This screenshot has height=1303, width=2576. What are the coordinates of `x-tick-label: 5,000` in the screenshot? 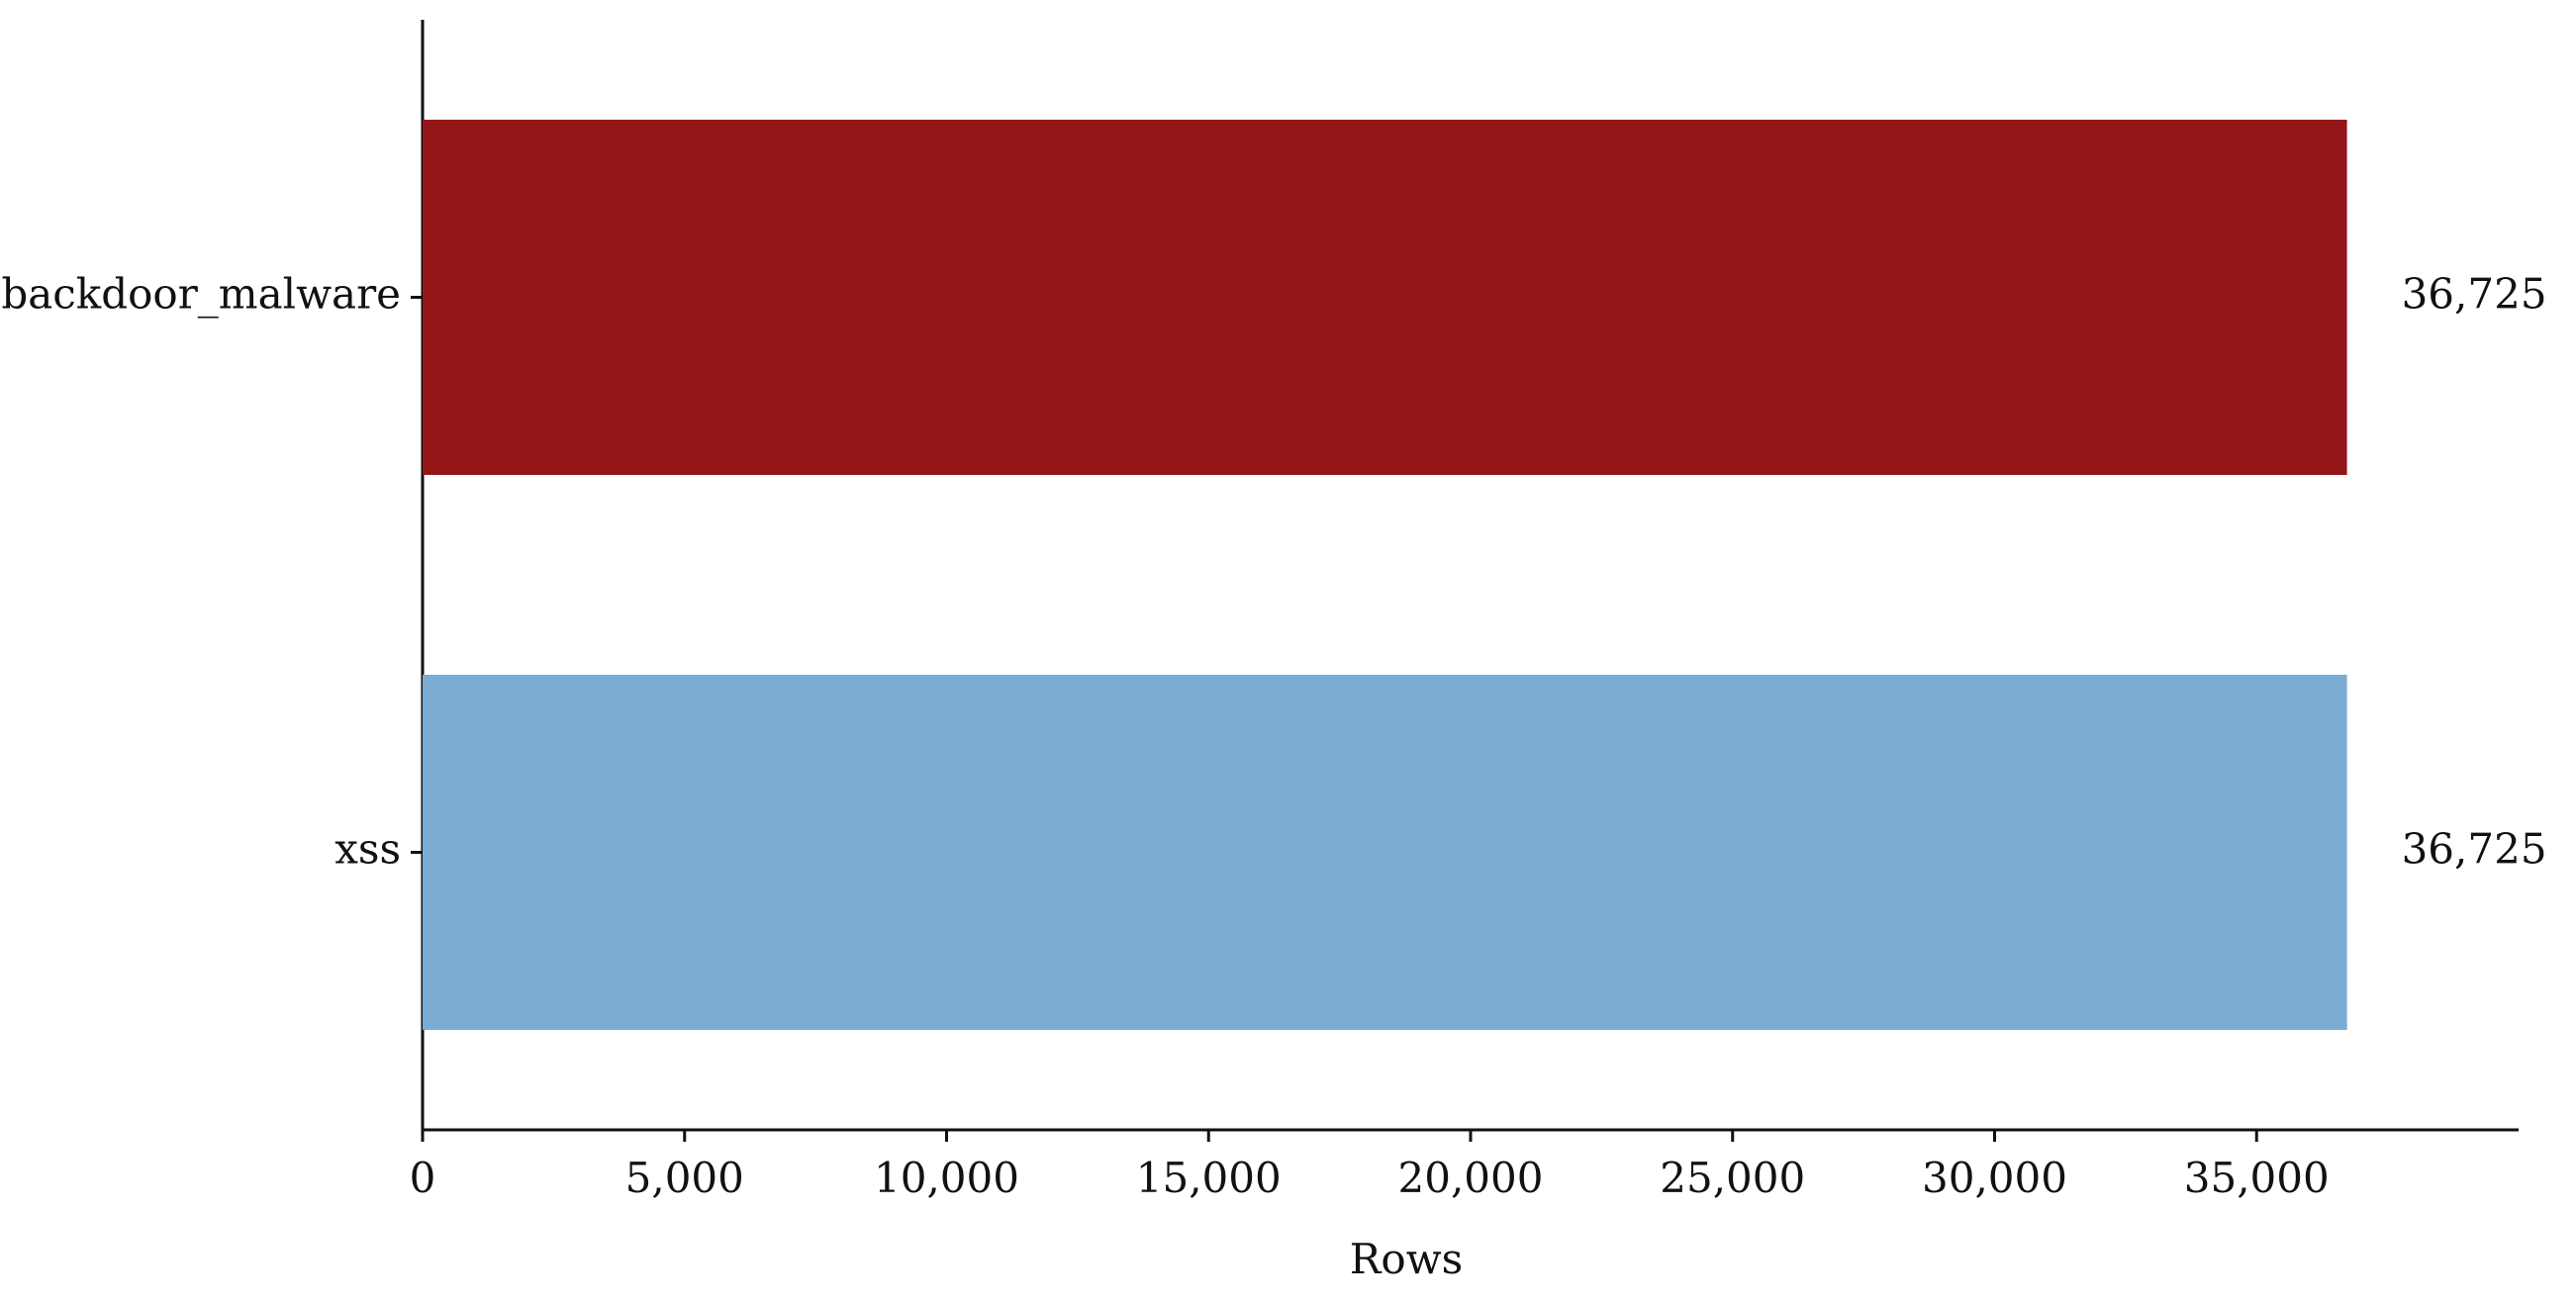 It's located at (684, 1178).